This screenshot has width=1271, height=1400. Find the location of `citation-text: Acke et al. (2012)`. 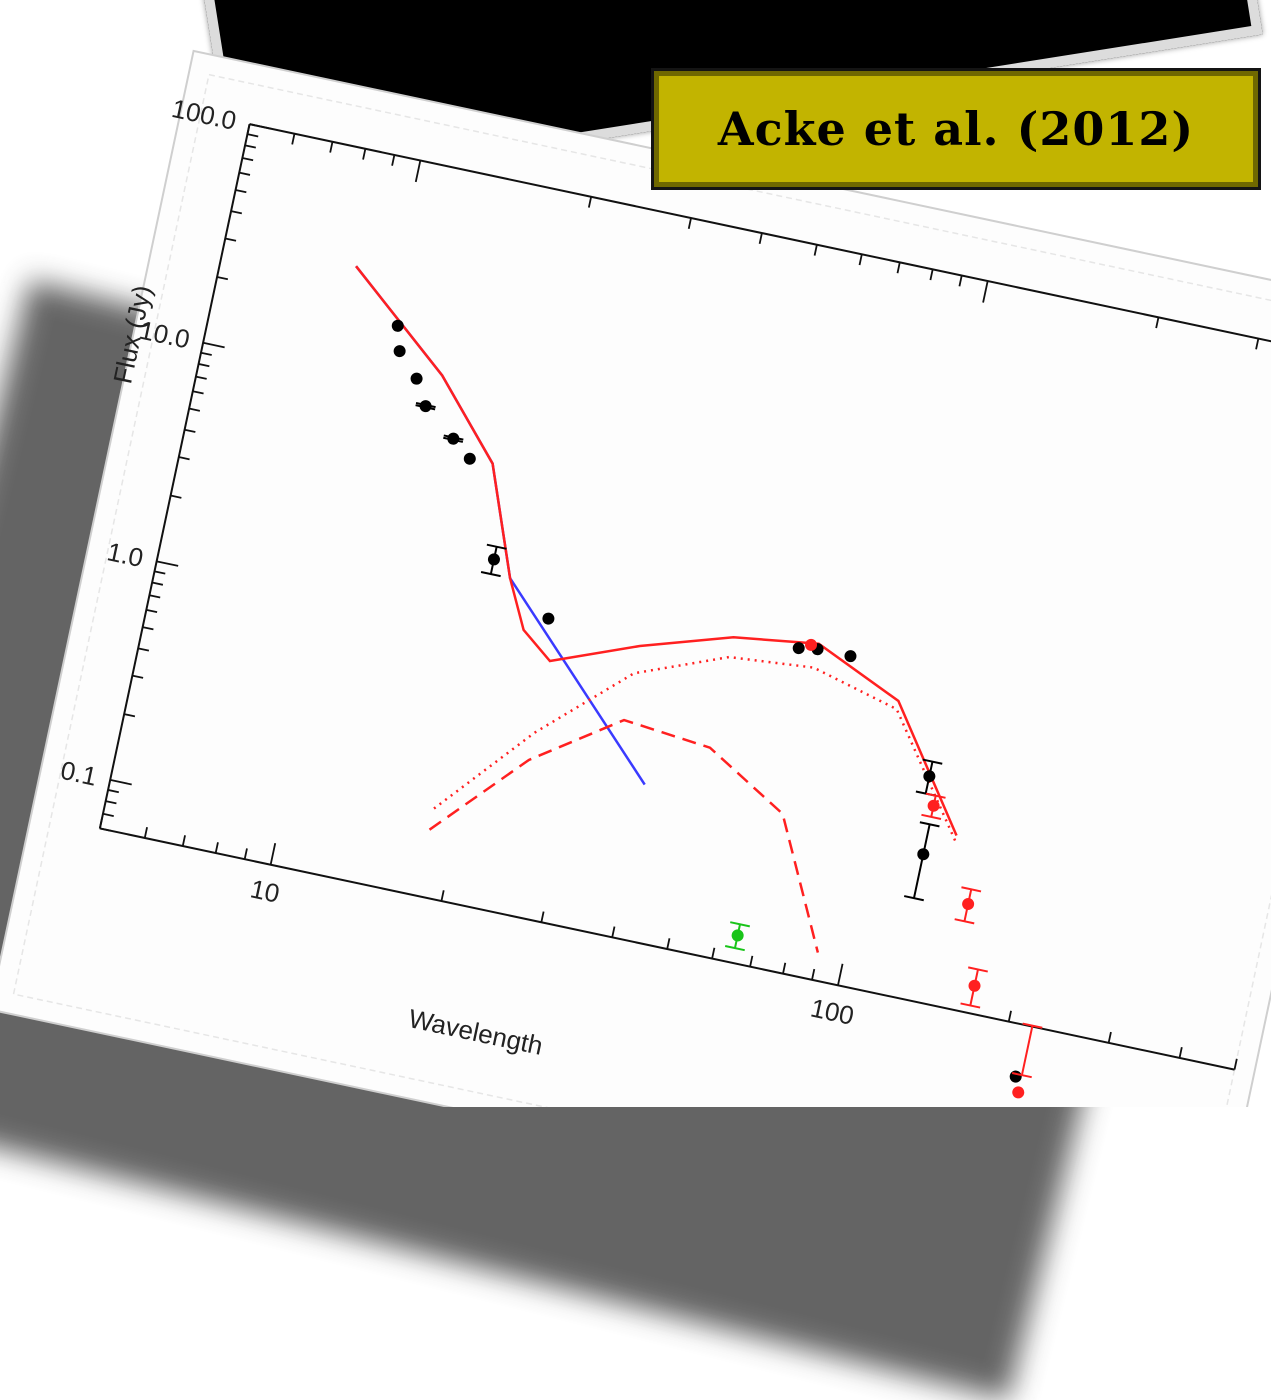

citation-text: Acke et al. (2012) is located at coordinates (956, 129).